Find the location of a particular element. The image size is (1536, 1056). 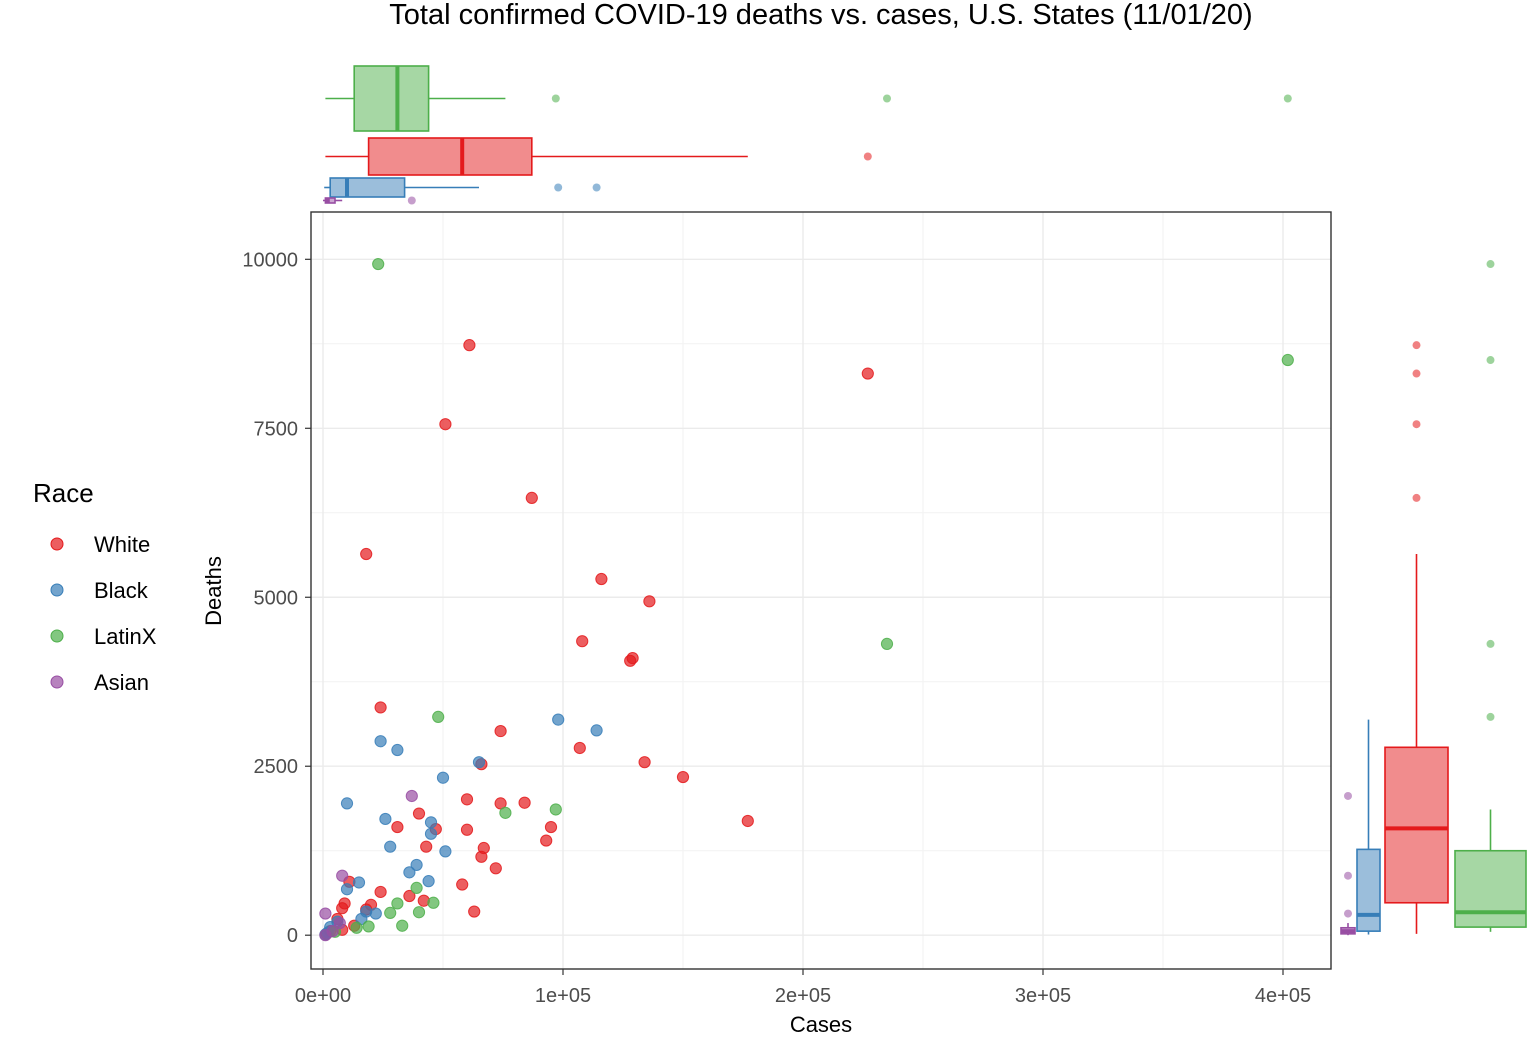

right-boxplots is located at coordinates (1433, 598).